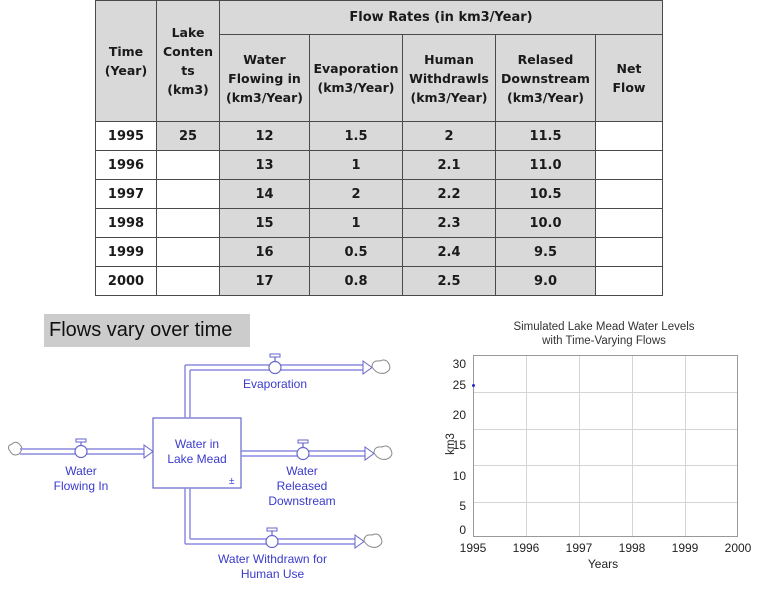 The height and width of the screenshot is (590, 768). What do you see at coordinates (459, 415) in the screenshot?
I see `y-tick: 20` at bounding box center [459, 415].